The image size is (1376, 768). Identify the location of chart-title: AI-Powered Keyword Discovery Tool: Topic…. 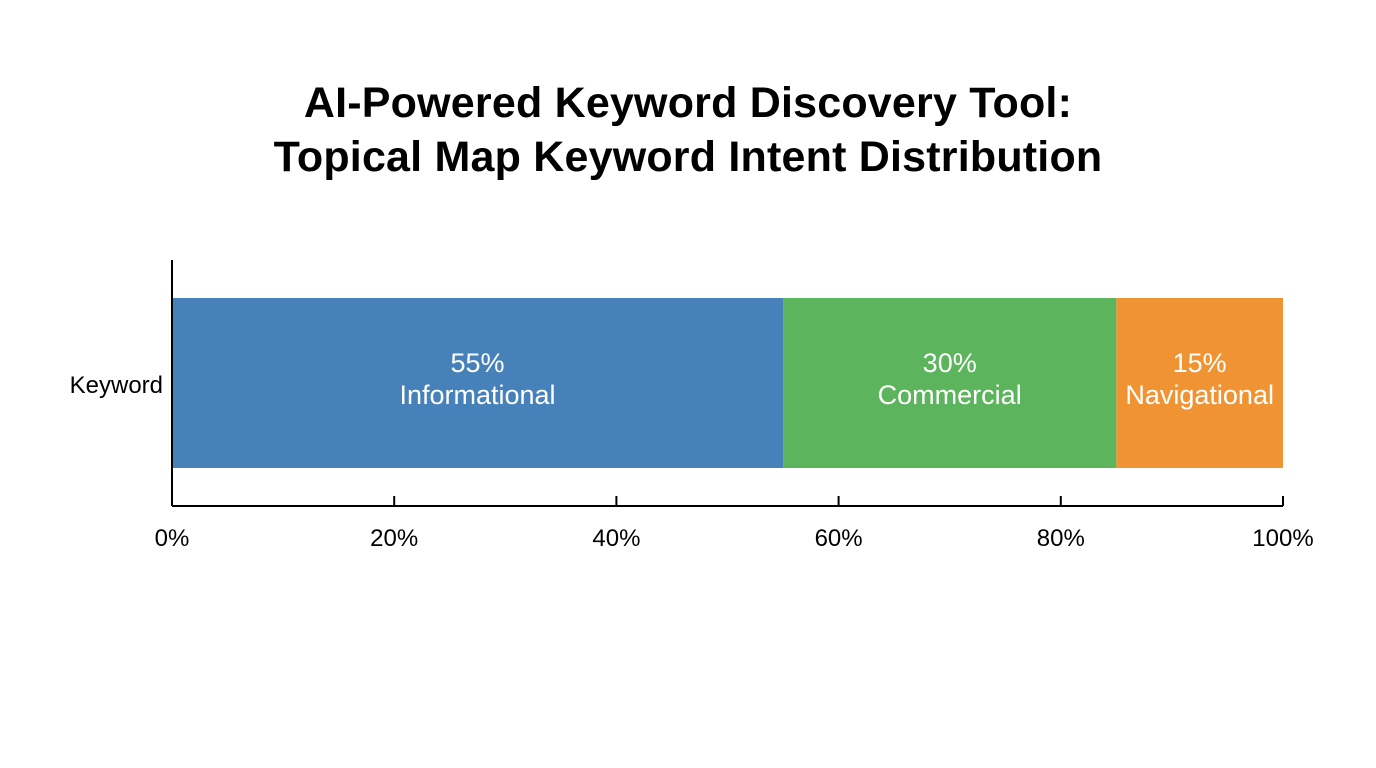
(688, 130).